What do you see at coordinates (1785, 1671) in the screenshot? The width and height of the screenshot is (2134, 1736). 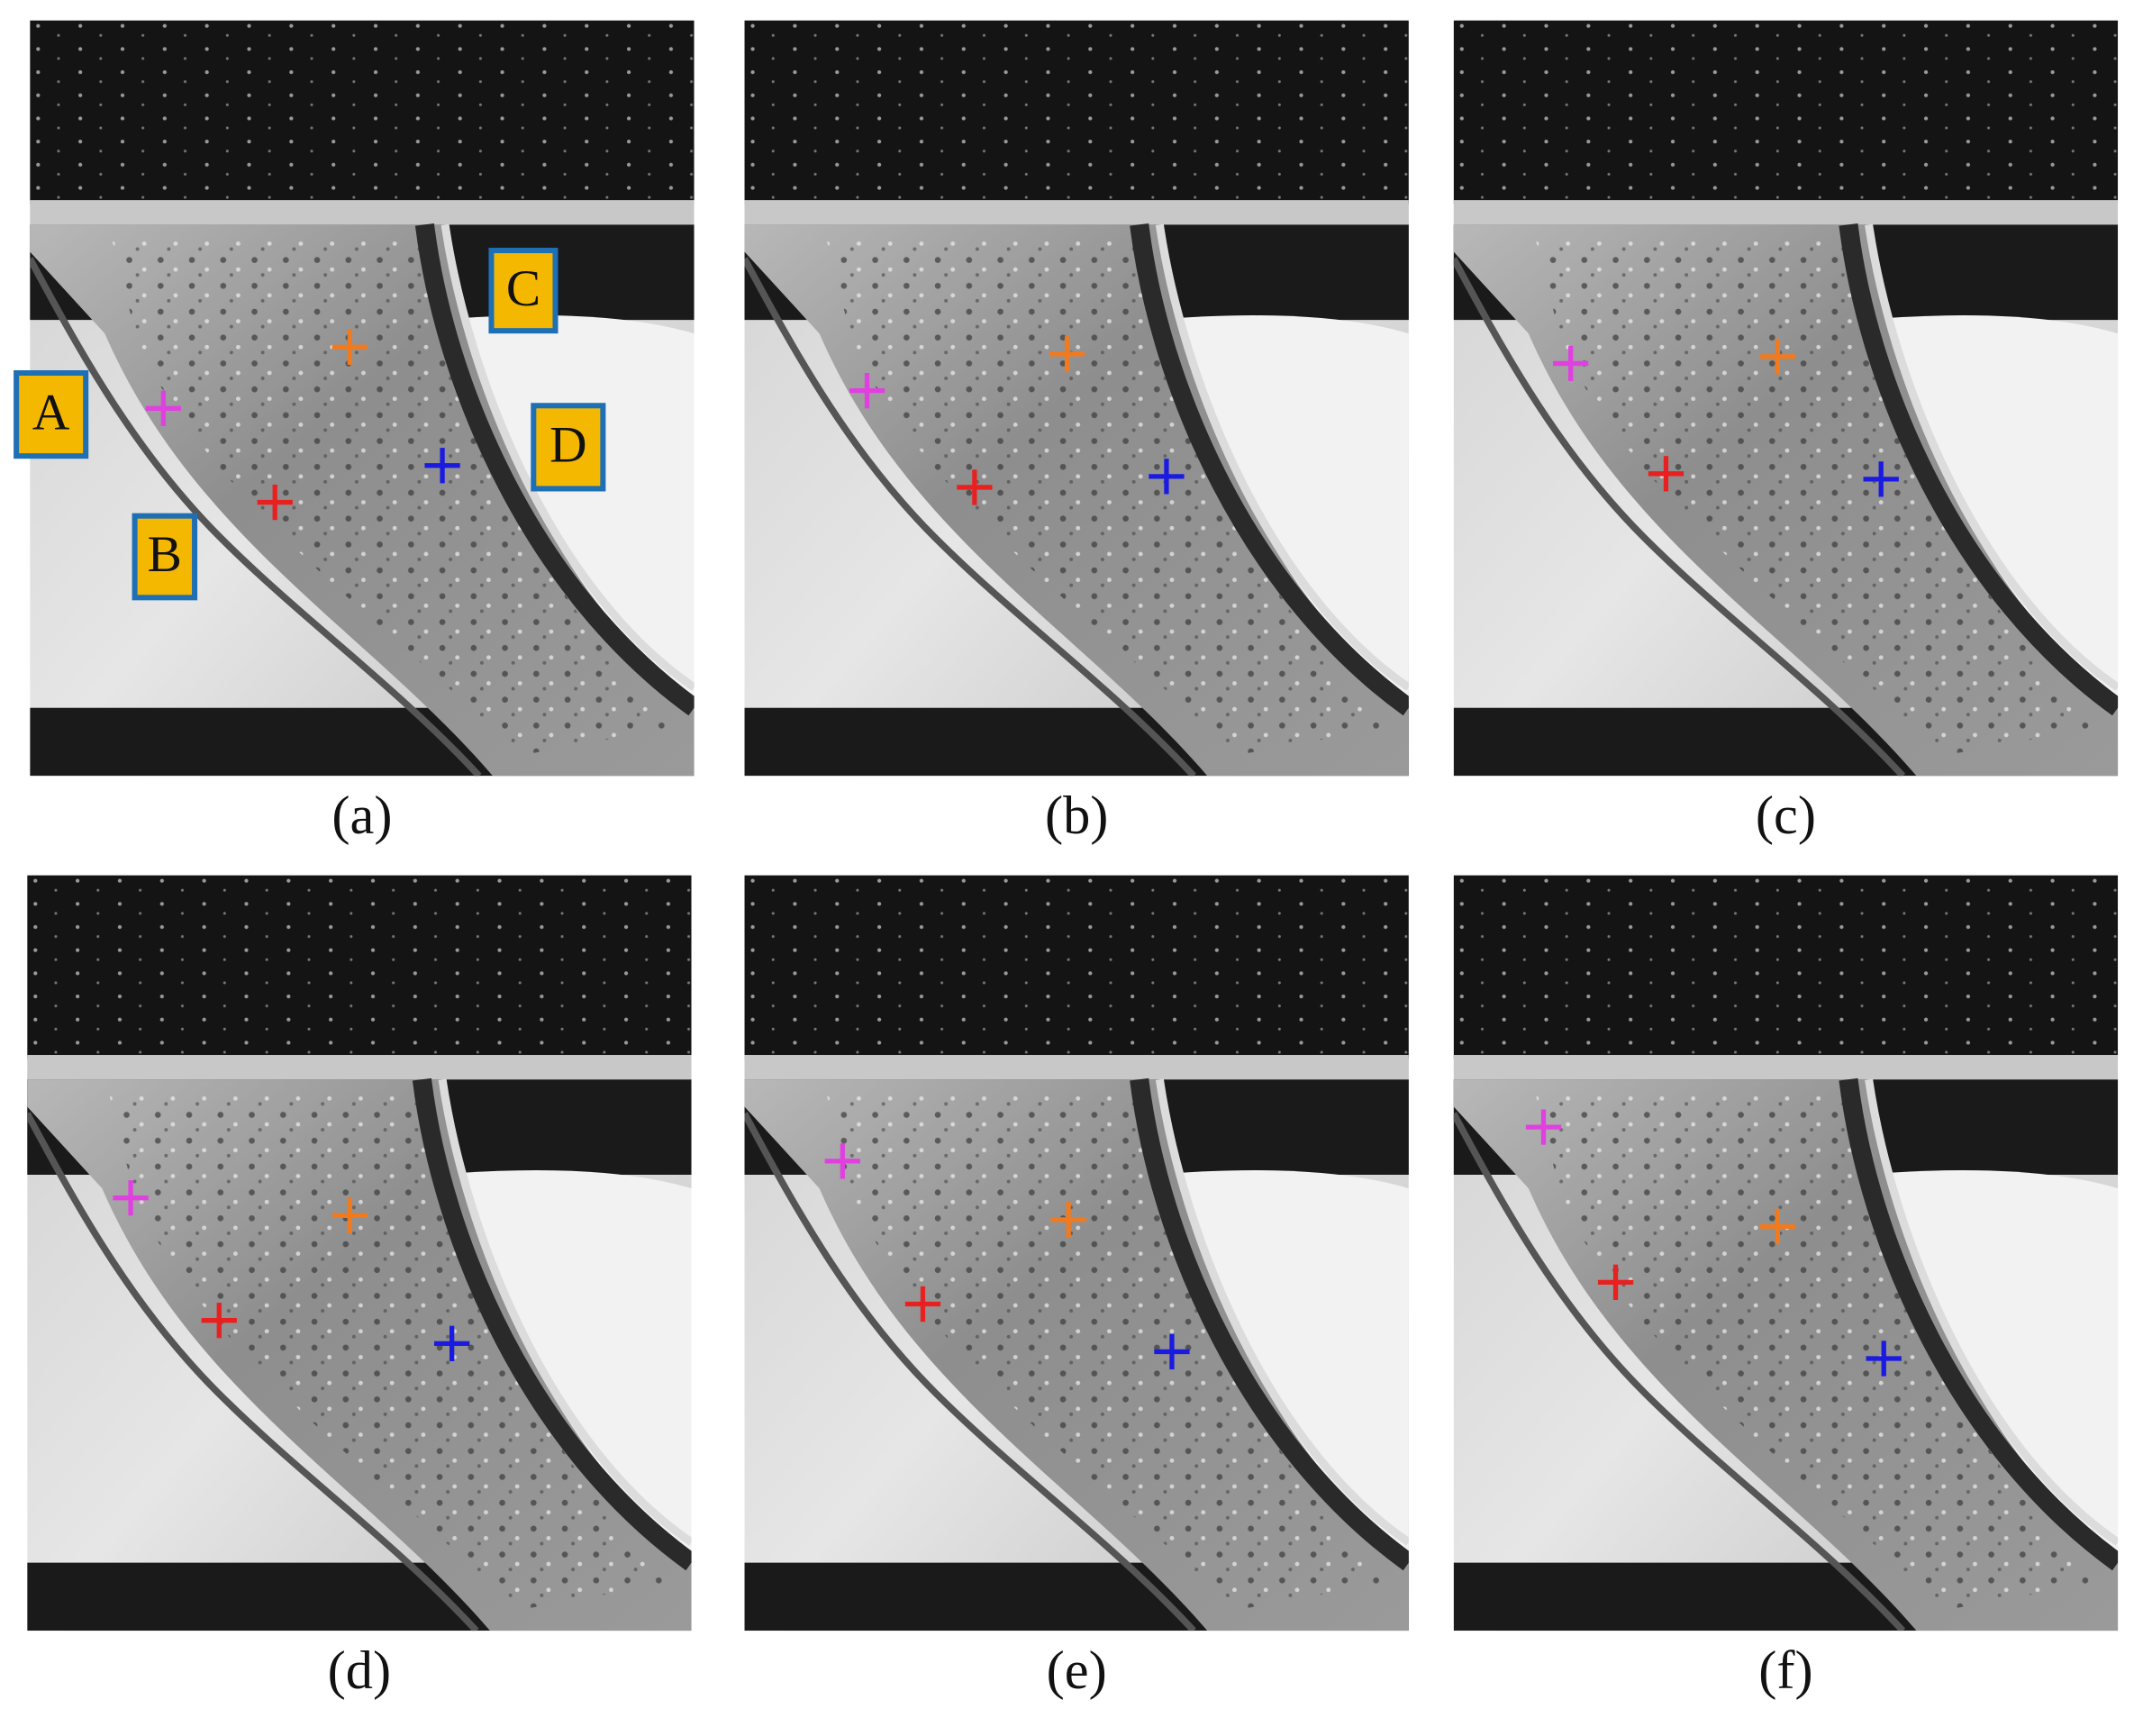 I see `panel-label: (f)` at bounding box center [1785, 1671].